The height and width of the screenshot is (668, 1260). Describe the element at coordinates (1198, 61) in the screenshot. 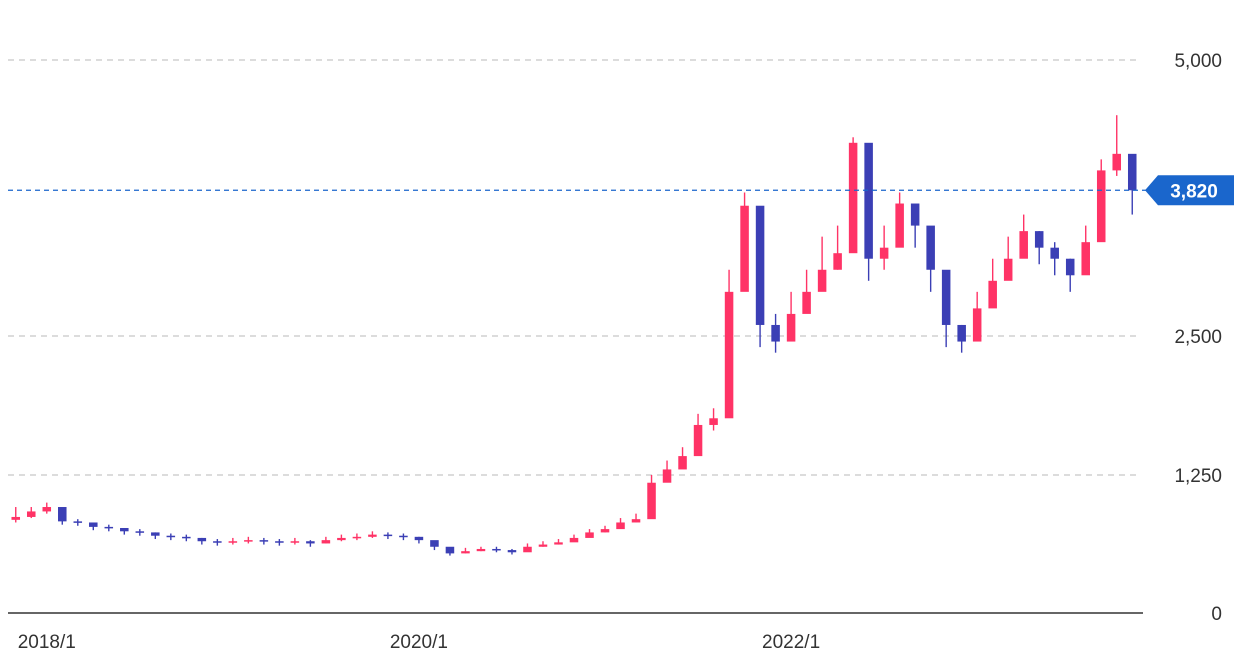

I see `y-tick-label: 5,000` at that location.